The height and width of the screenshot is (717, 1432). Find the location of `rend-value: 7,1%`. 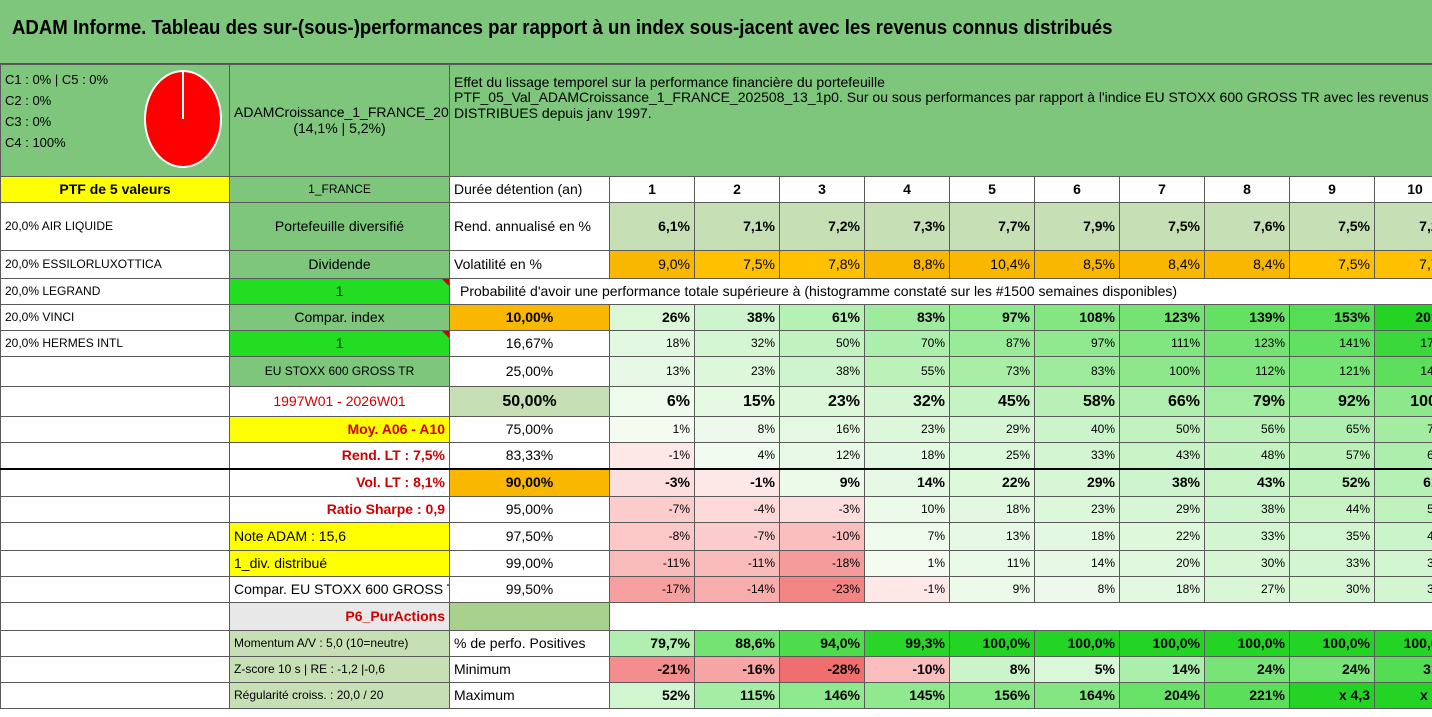

rend-value: 7,1% is located at coordinates (737, 226).